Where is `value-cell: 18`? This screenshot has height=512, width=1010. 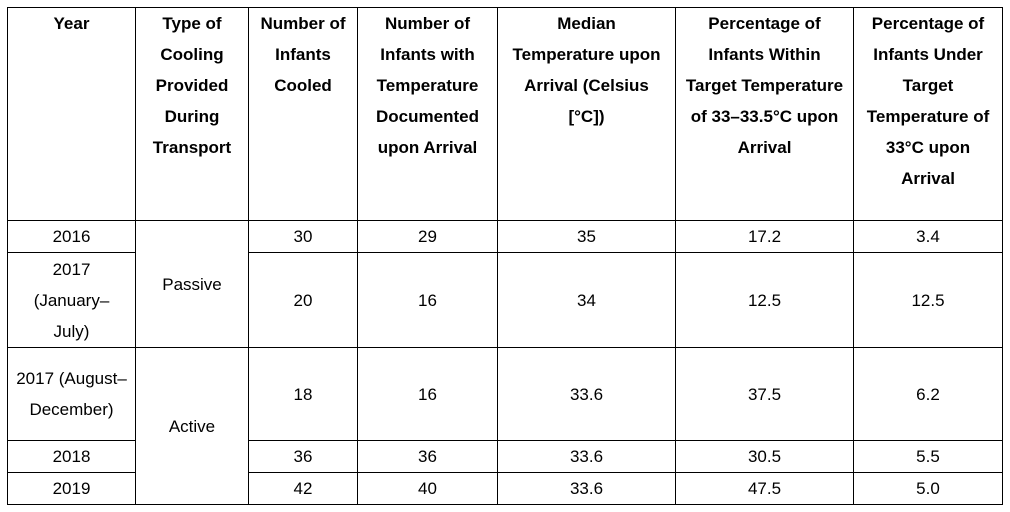 value-cell: 18 is located at coordinates (303, 394).